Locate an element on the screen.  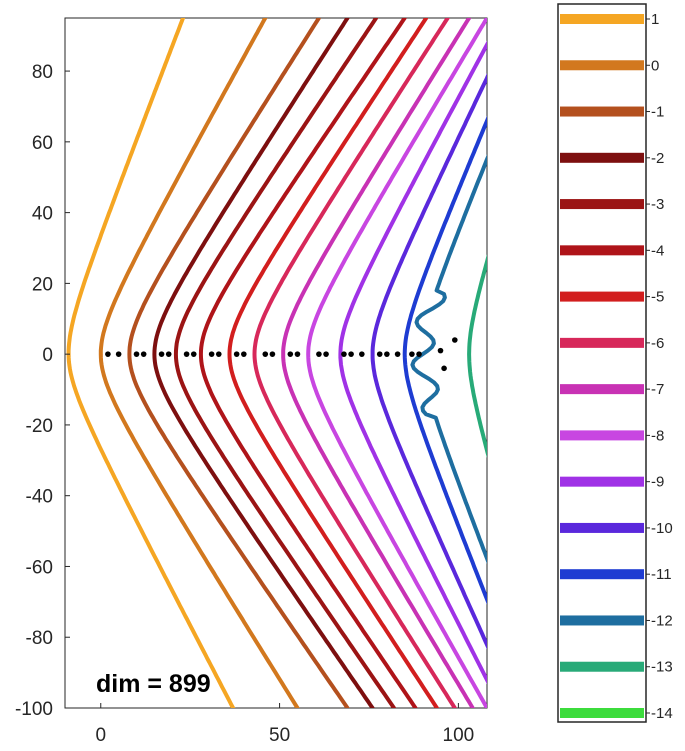
legend-label: -1 is located at coordinates (657, 112).